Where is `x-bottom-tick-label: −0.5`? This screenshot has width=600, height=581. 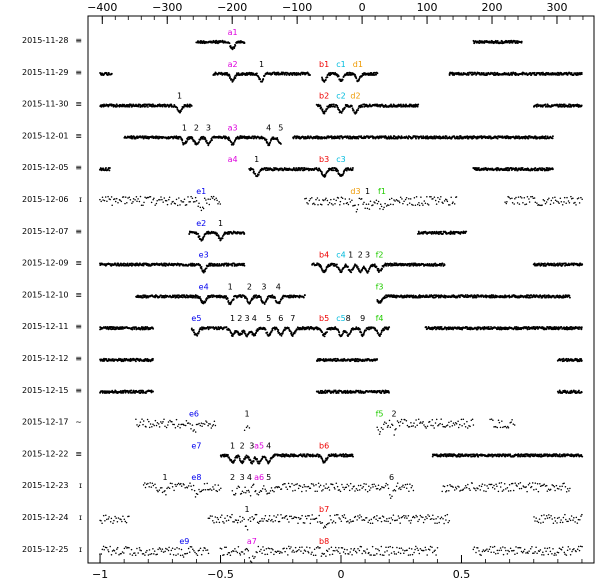
x-bottom-tick-label: −0.5 is located at coordinates (220, 574).